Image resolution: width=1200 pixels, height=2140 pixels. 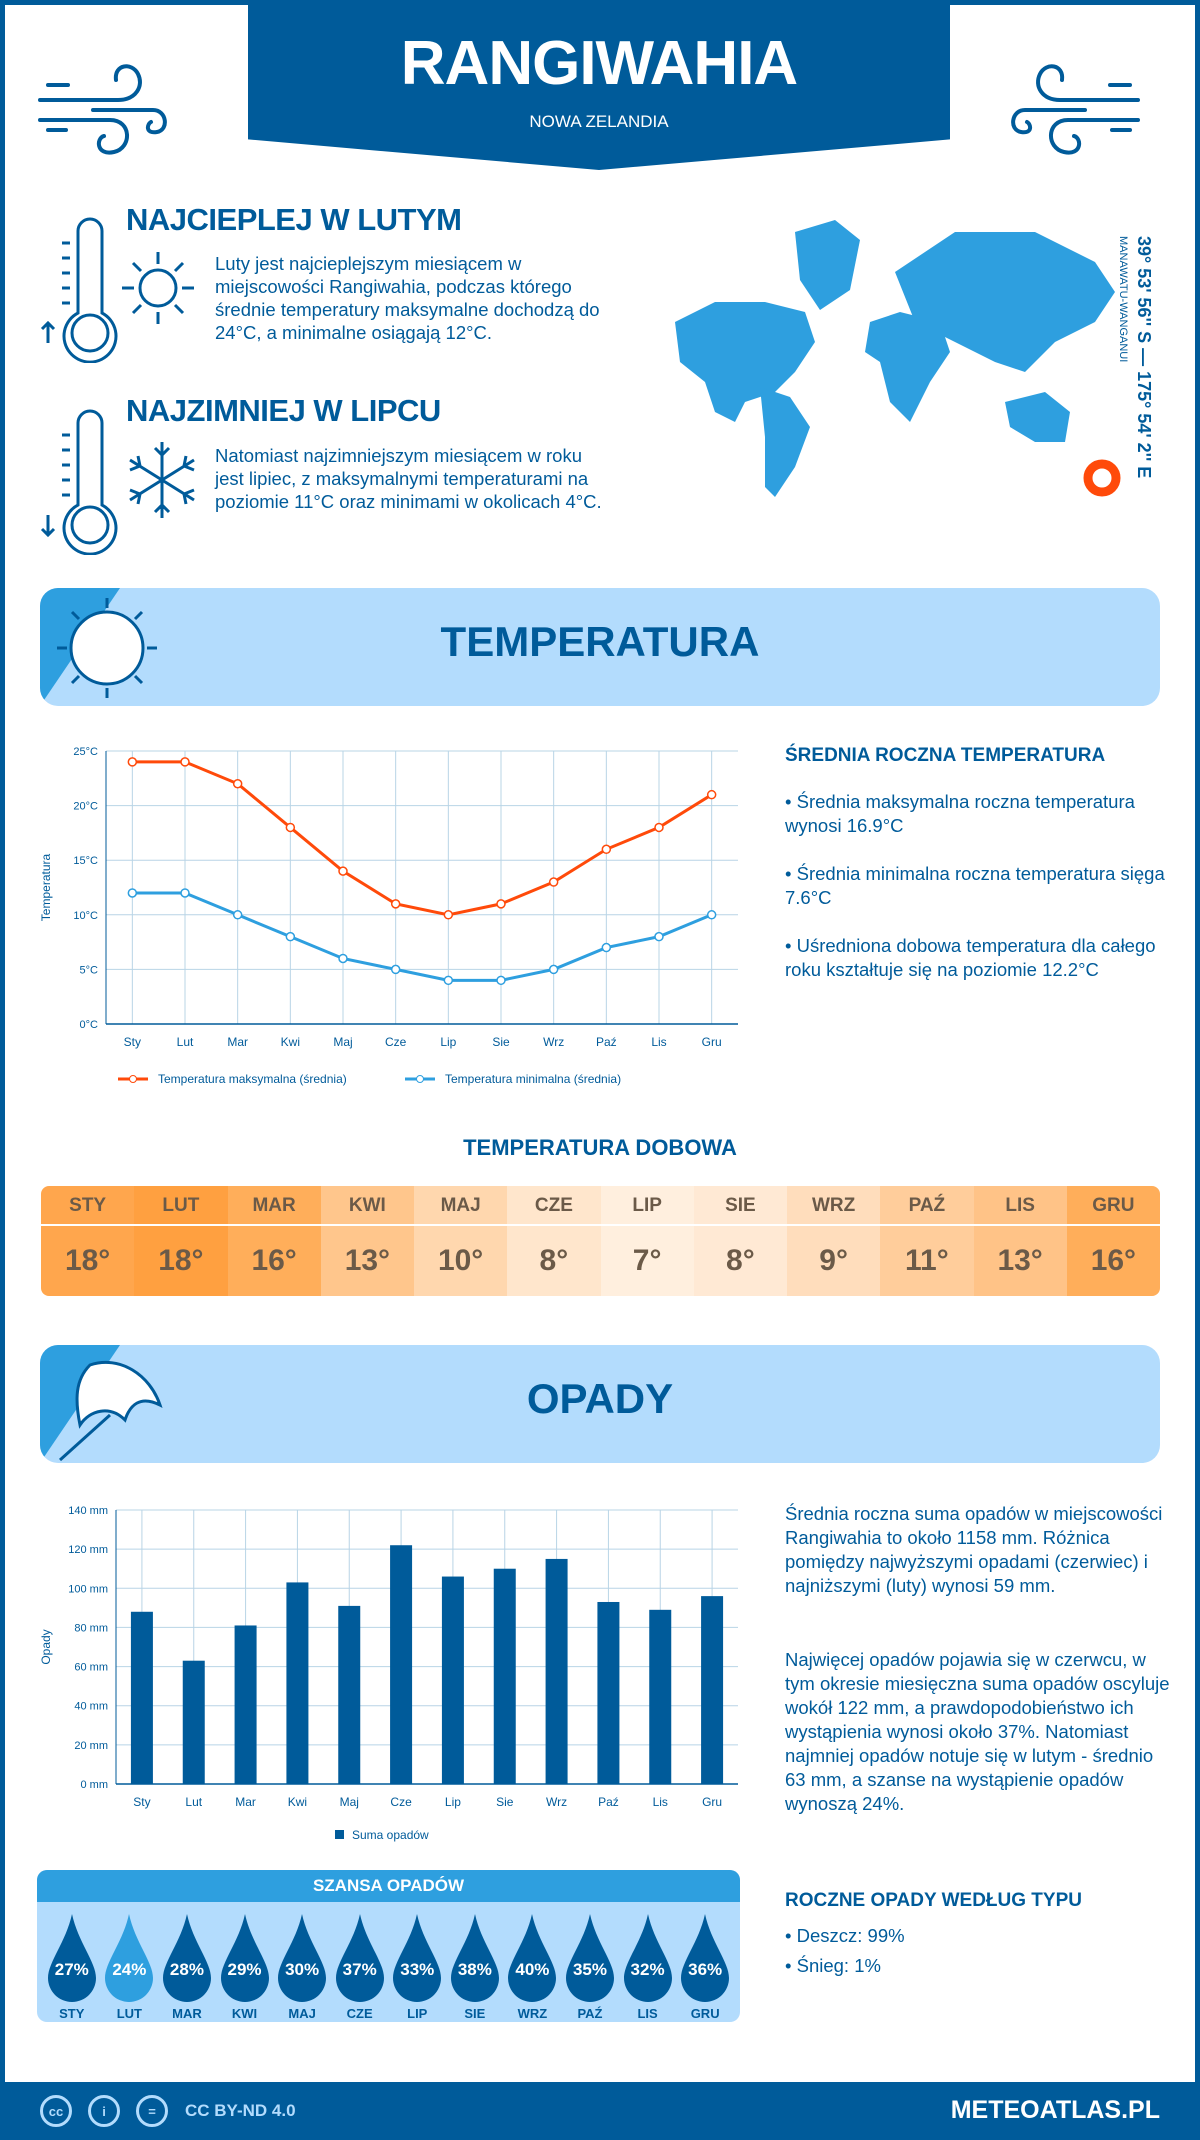 What do you see at coordinates (705, 2013) in the screenshot?
I see `month-label: GRU` at bounding box center [705, 2013].